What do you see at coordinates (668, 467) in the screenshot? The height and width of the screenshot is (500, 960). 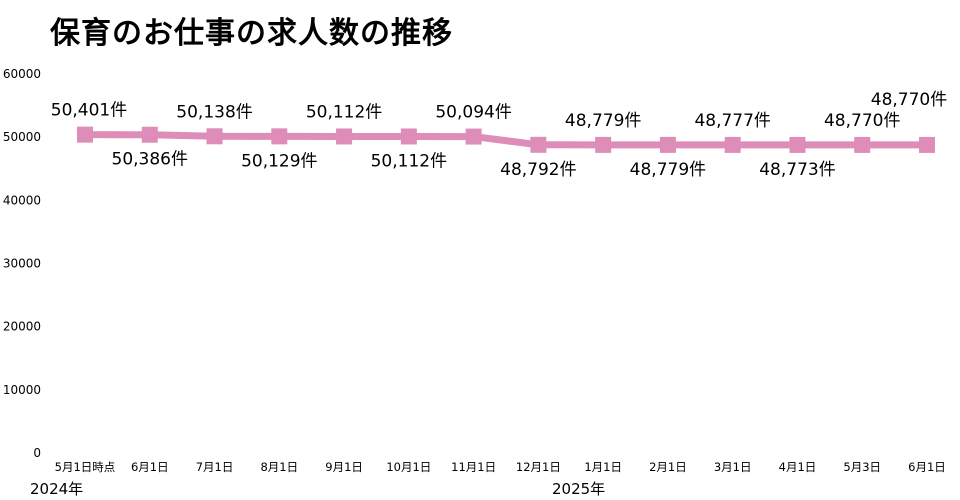 I see `x-tick-label: 2月1日` at bounding box center [668, 467].